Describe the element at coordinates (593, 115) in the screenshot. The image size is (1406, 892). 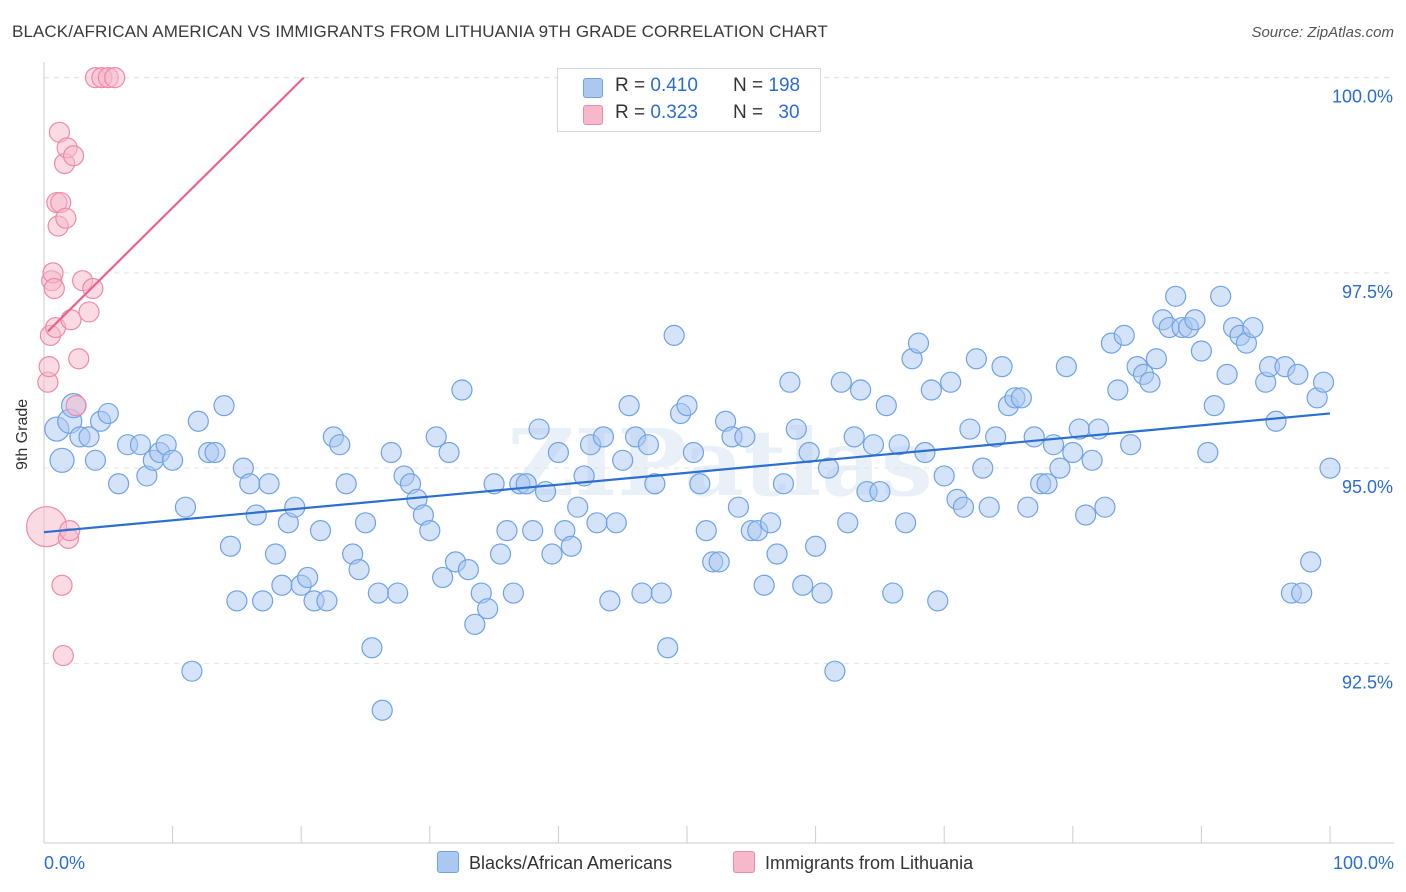
I see `legend-swatch-series2` at that location.